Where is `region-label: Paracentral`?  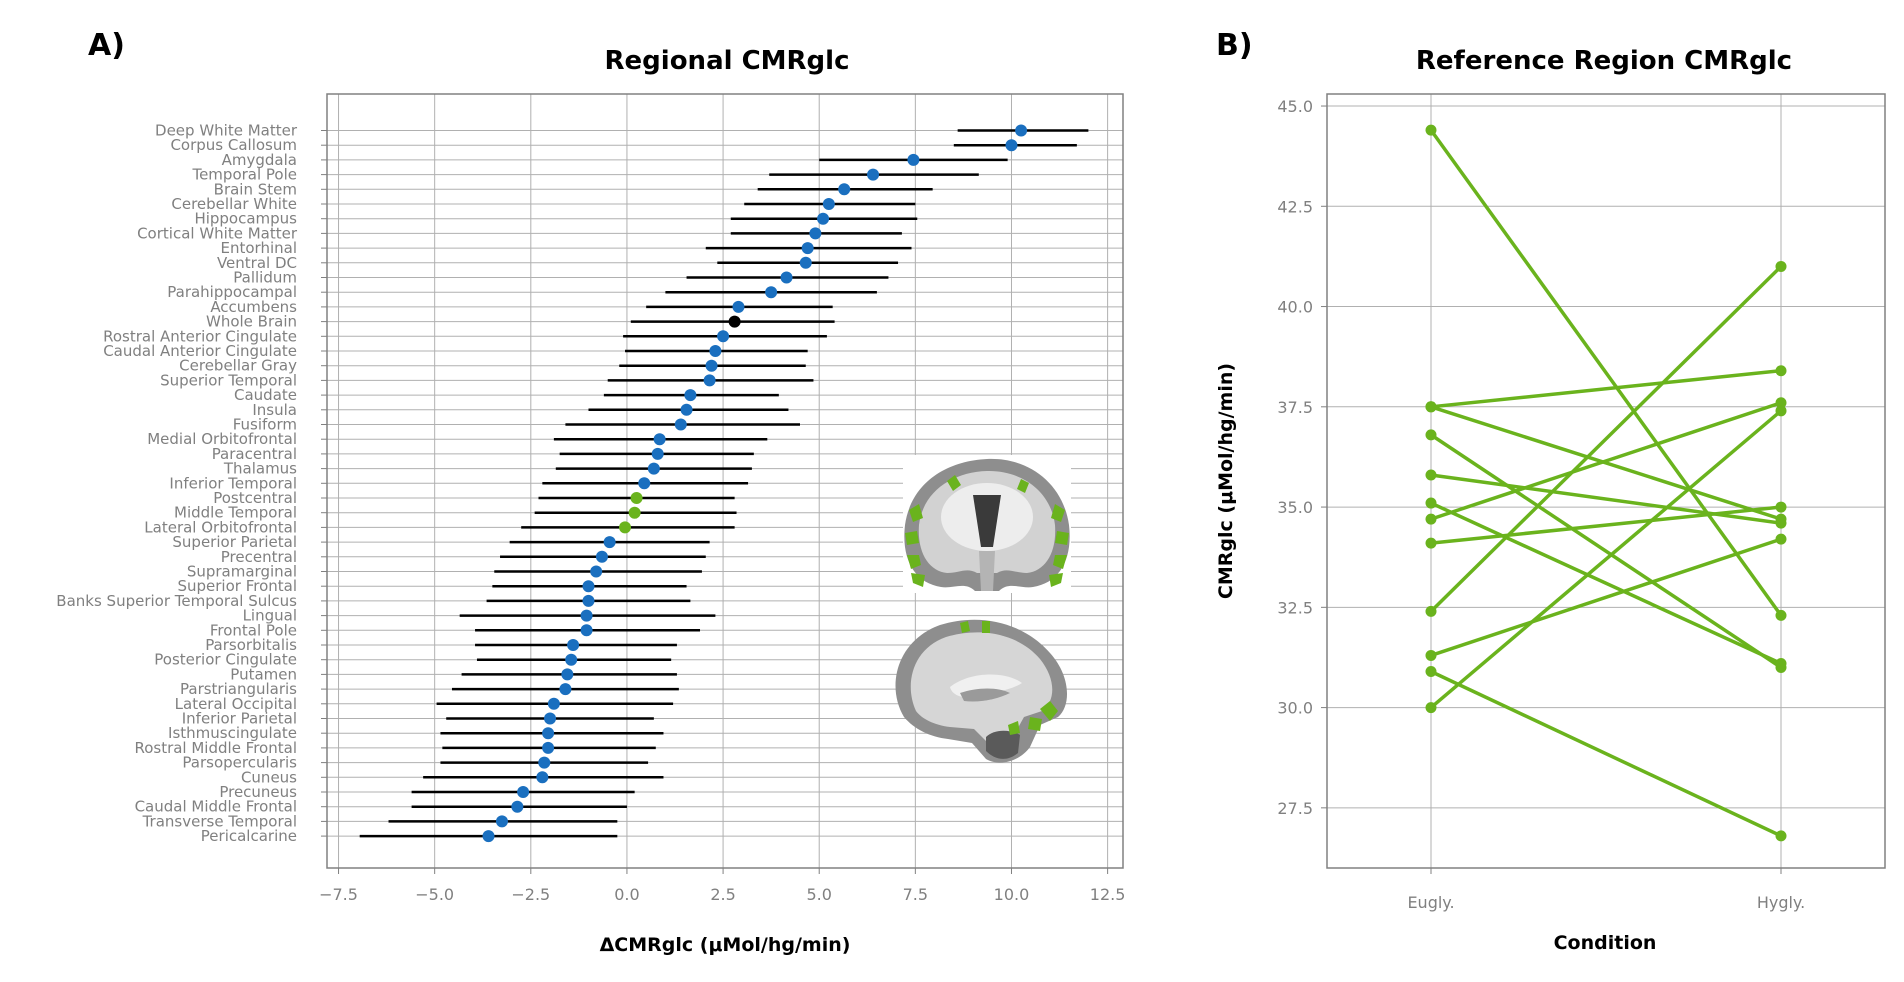 region-label: Paracentral is located at coordinates (254, 454).